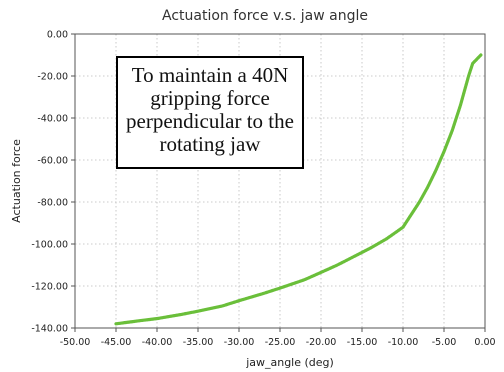 The width and height of the screenshot is (504, 372). Describe the element at coordinates (210, 98) in the screenshot. I see `annotation-line: gripping force` at that location.